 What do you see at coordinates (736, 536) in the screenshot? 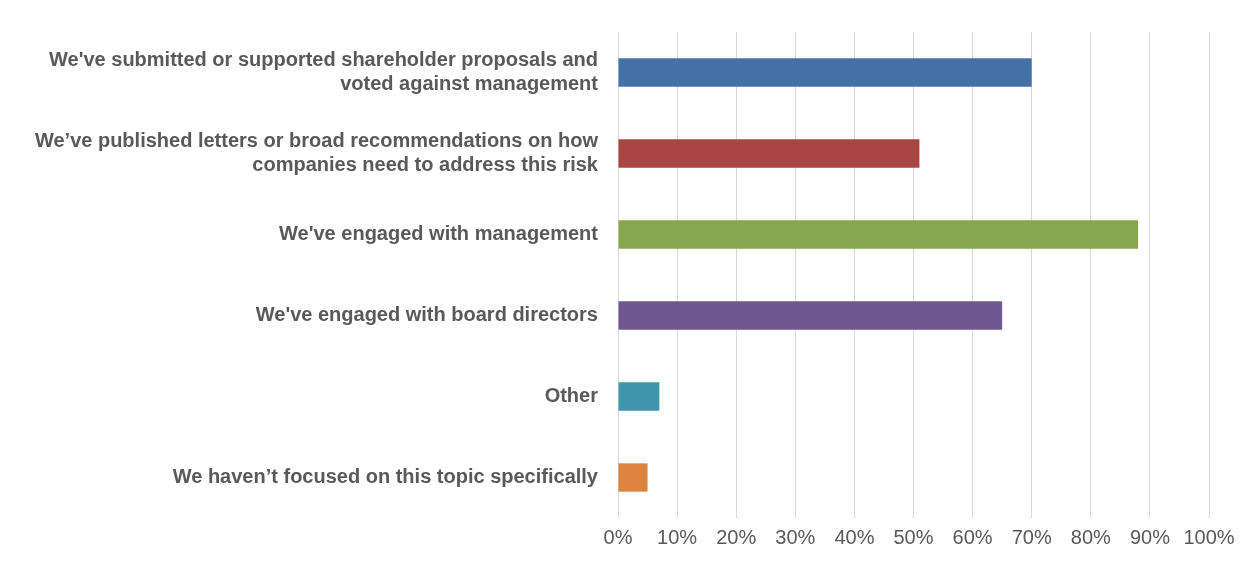
I see `x-tick-label: 20%` at bounding box center [736, 536].